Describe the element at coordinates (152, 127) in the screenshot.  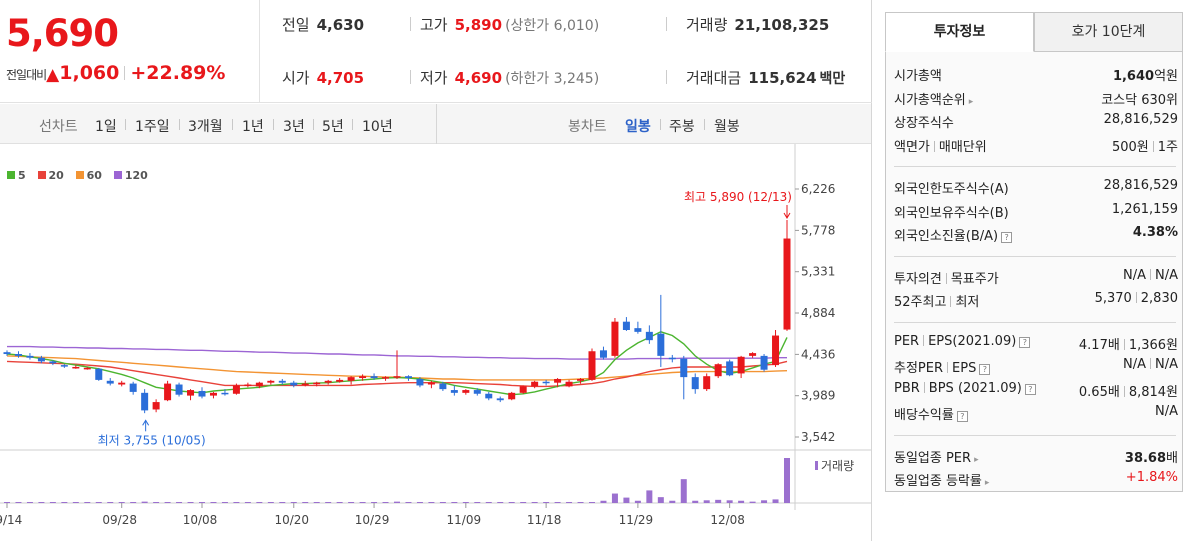
I see `period-1w: 1주일` at that location.